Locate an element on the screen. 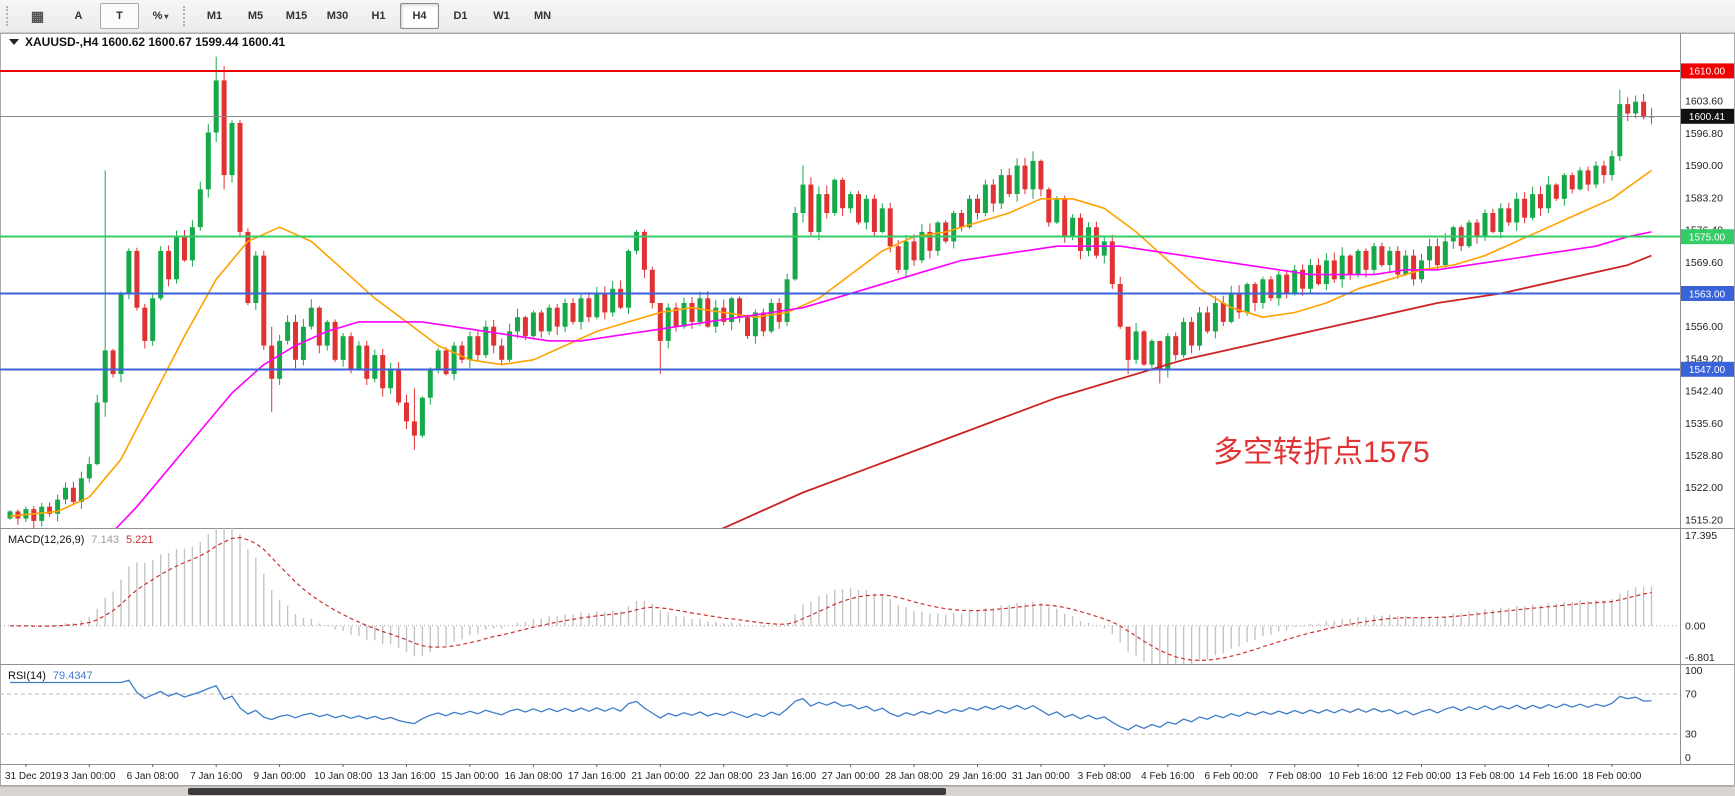 Image resolution: width=1735 pixels, height=796 pixels. time-label: 10 Feb 16:00 is located at coordinates (1358, 776).